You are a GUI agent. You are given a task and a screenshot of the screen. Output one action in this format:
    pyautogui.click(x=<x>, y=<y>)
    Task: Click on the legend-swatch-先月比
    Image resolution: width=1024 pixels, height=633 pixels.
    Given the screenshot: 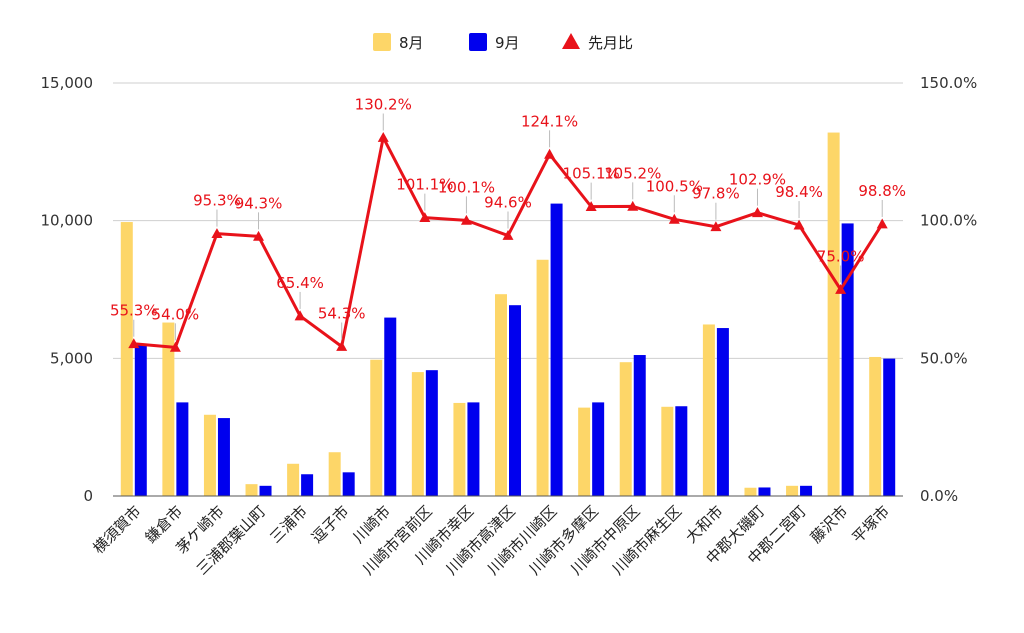 What is the action you would take?
    pyautogui.click(x=571, y=41)
    